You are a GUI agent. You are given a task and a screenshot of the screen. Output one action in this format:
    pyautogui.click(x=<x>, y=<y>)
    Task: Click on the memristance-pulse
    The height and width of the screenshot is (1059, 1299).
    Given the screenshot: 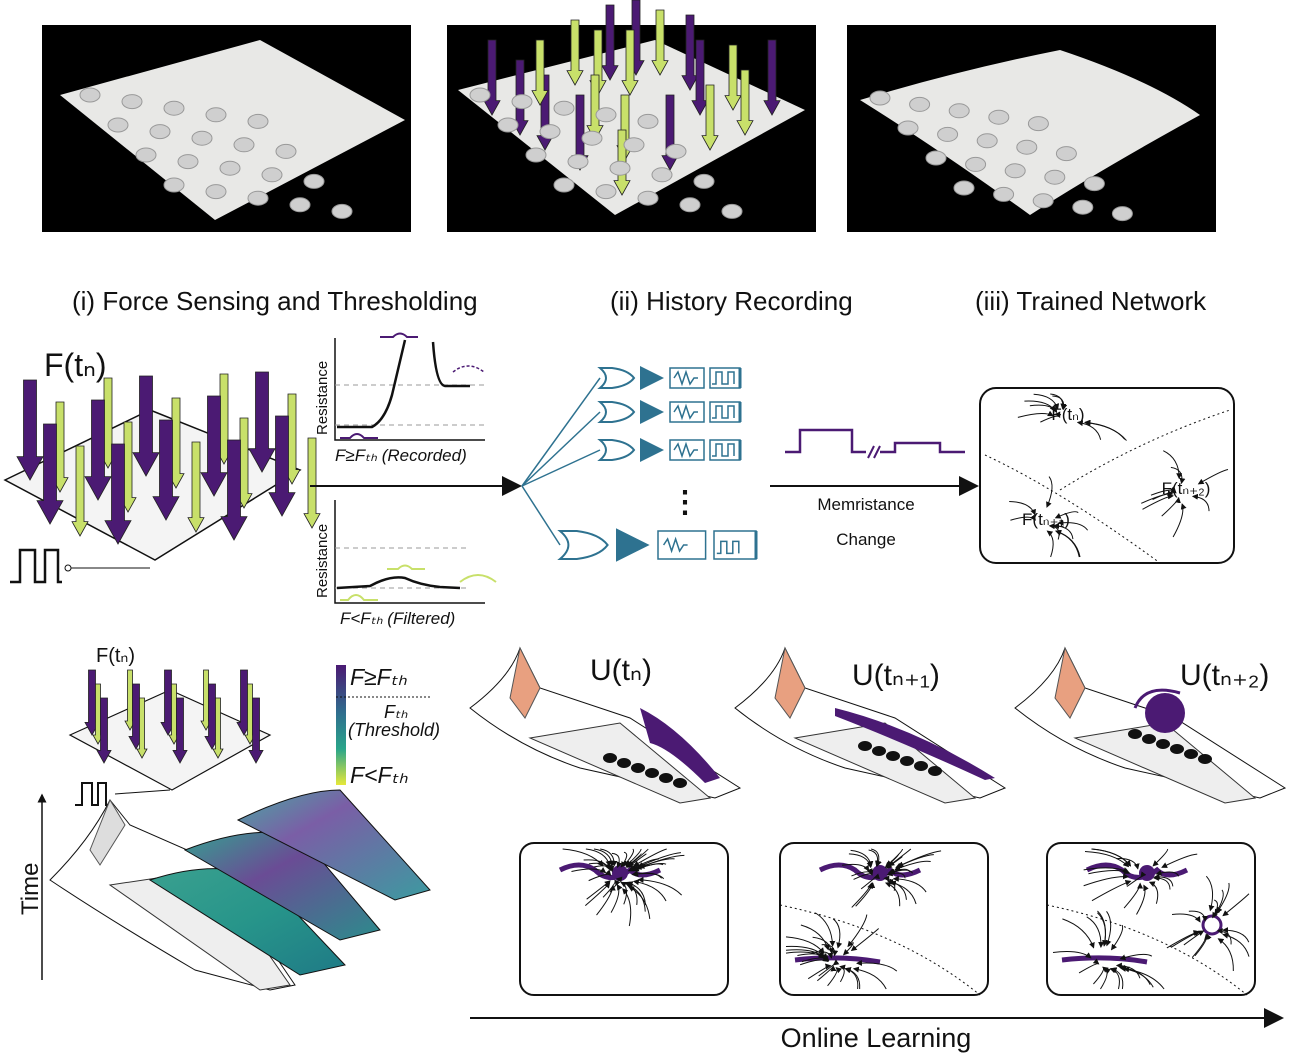 What is the action you would take?
    pyautogui.click(x=875, y=443)
    